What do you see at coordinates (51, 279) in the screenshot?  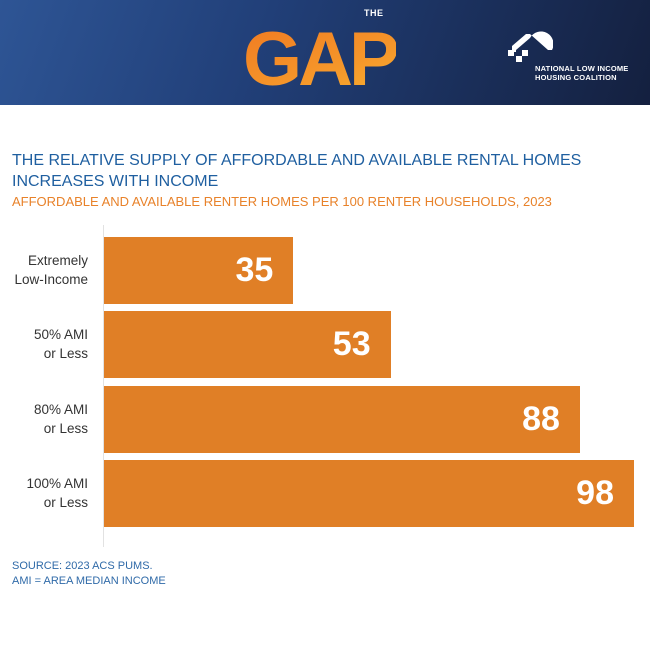 I see `category-label-line2: Low-Income` at bounding box center [51, 279].